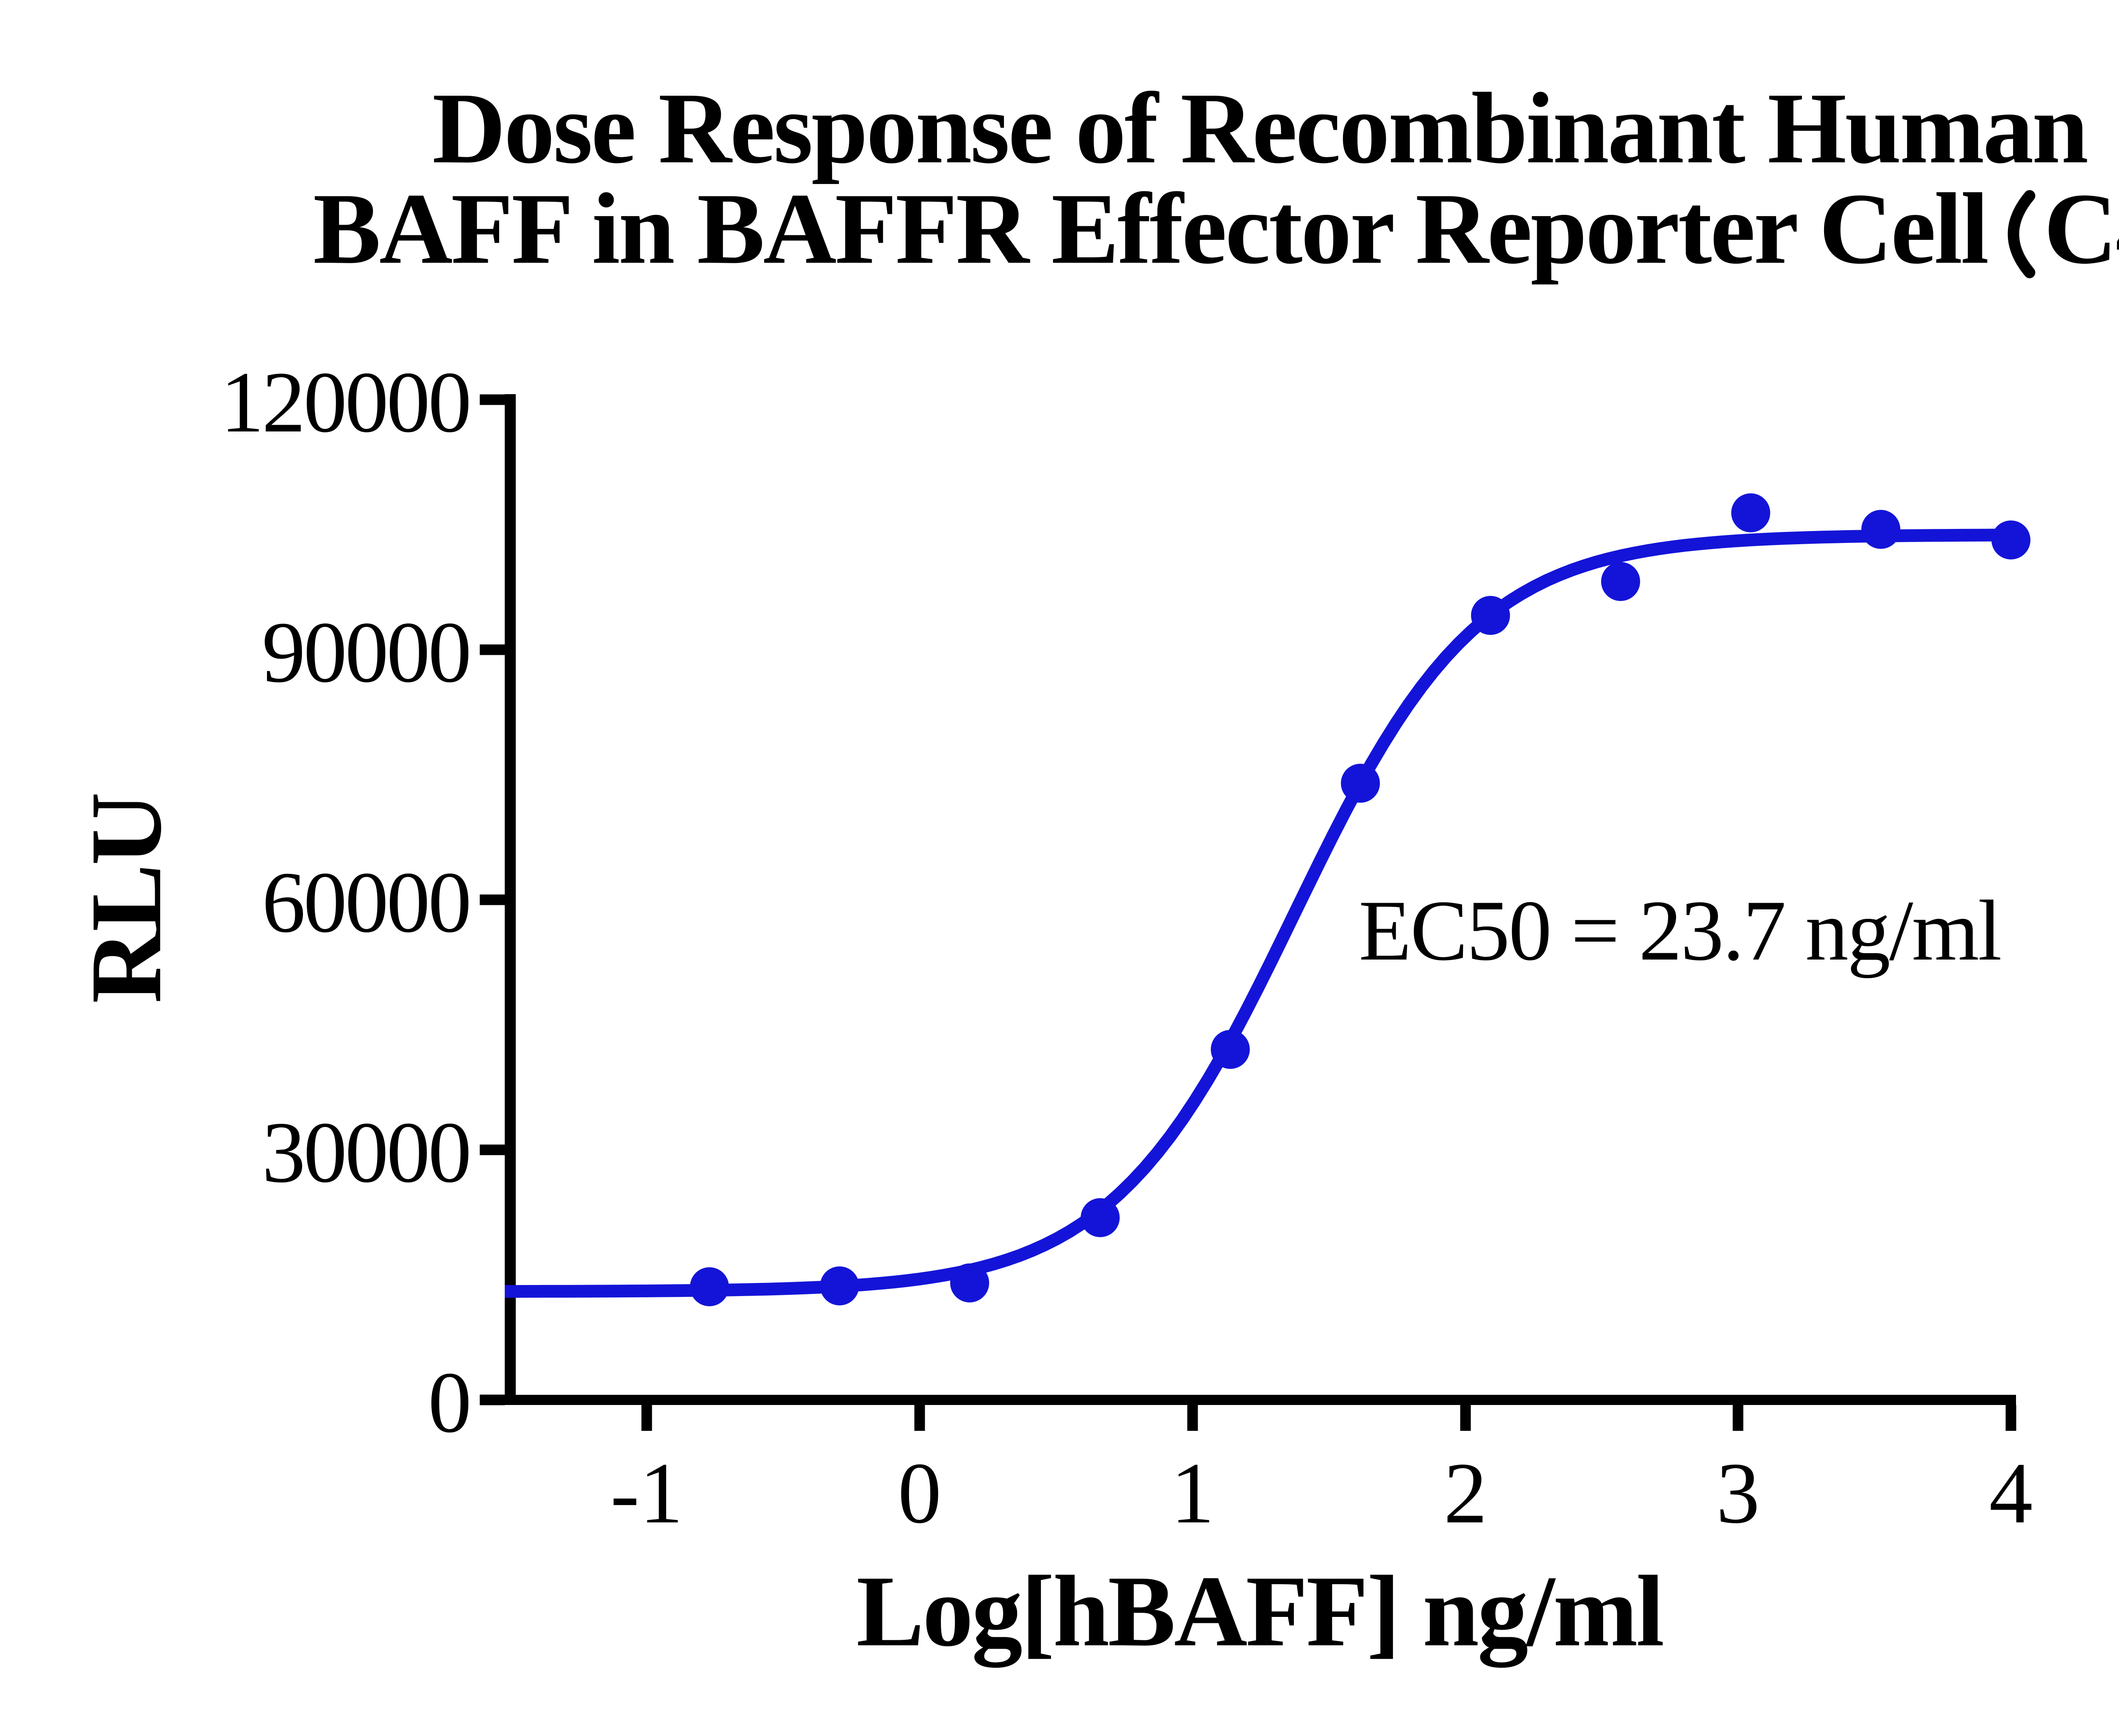  I want to click on svg-text: -1, so click(646, 1492).